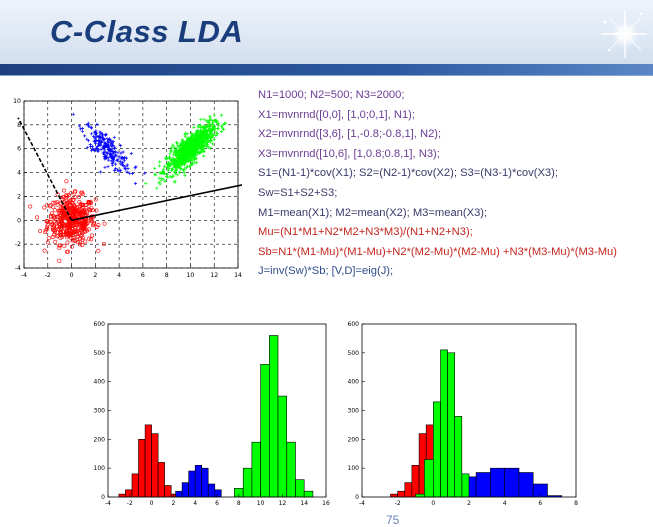 The height and width of the screenshot is (527, 653). Describe the element at coordinates (354, 382) in the screenshot. I see `y-tick-label: 400` at that location.